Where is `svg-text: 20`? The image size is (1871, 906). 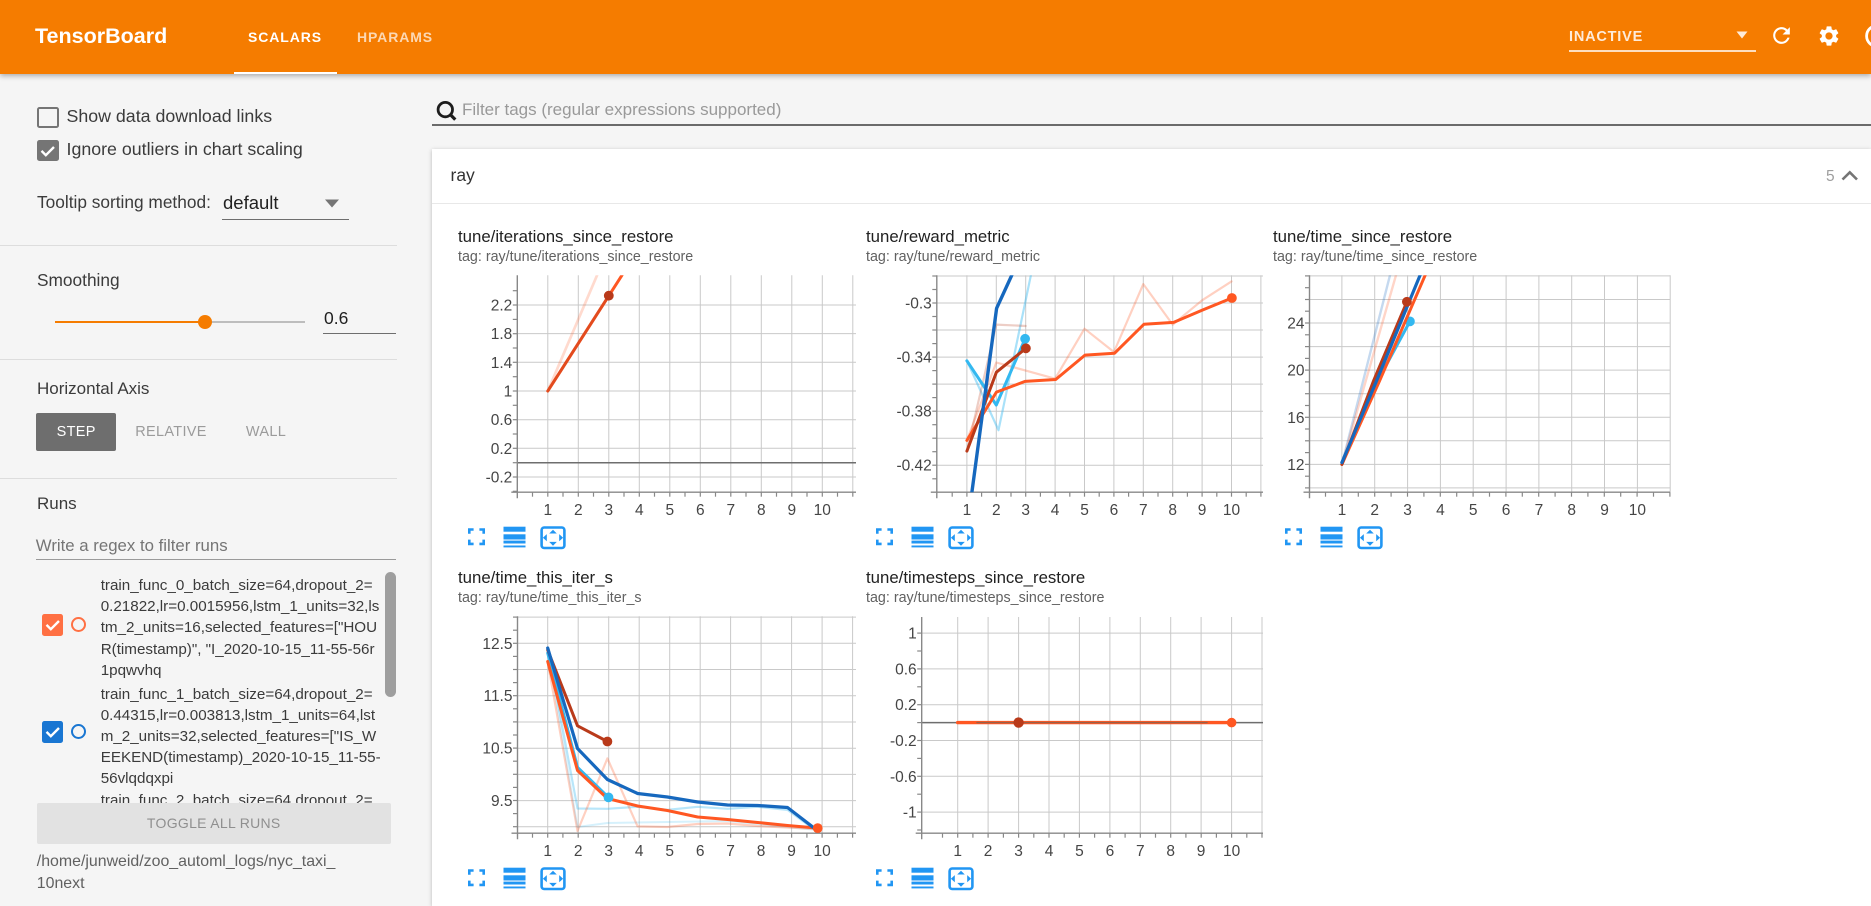 svg-text: 20 is located at coordinates (1296, 371).